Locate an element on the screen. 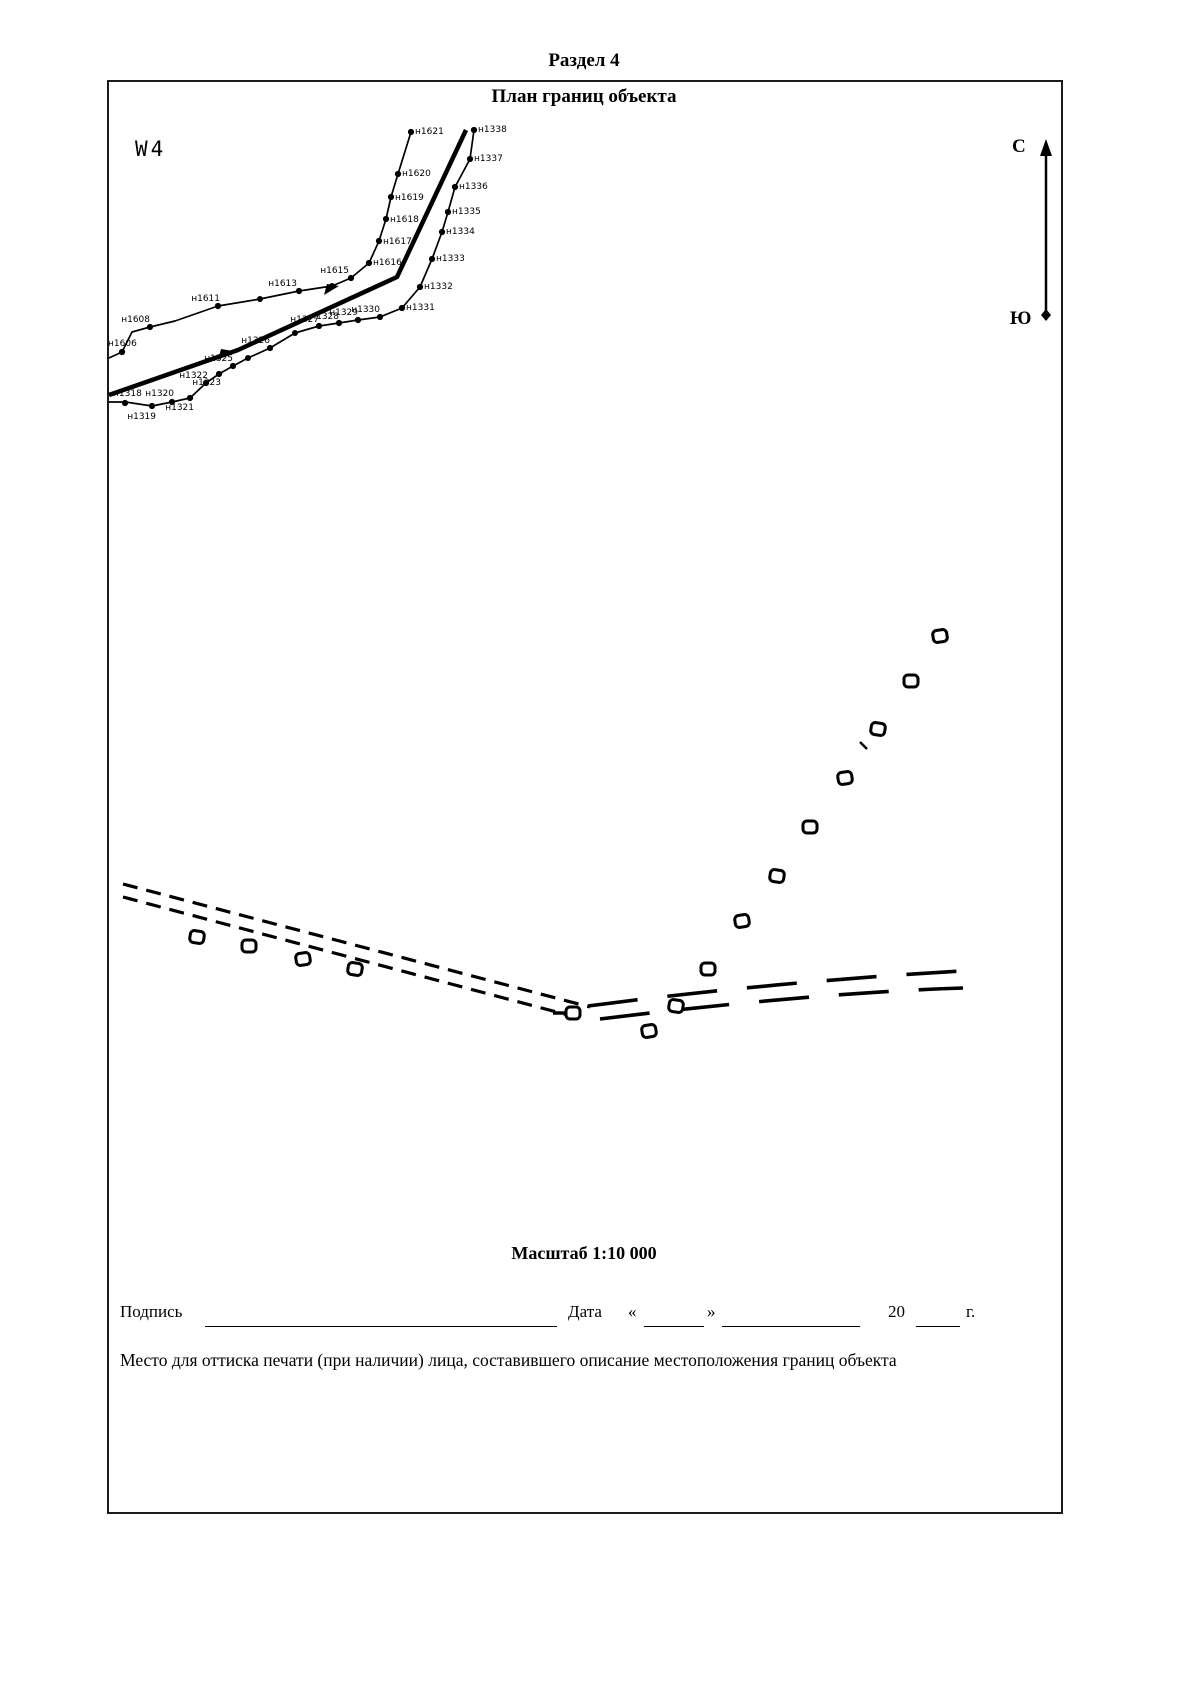 The image size is (1200, 1699). boundary-point-label: н1326 is located at coordinates (255, 341).